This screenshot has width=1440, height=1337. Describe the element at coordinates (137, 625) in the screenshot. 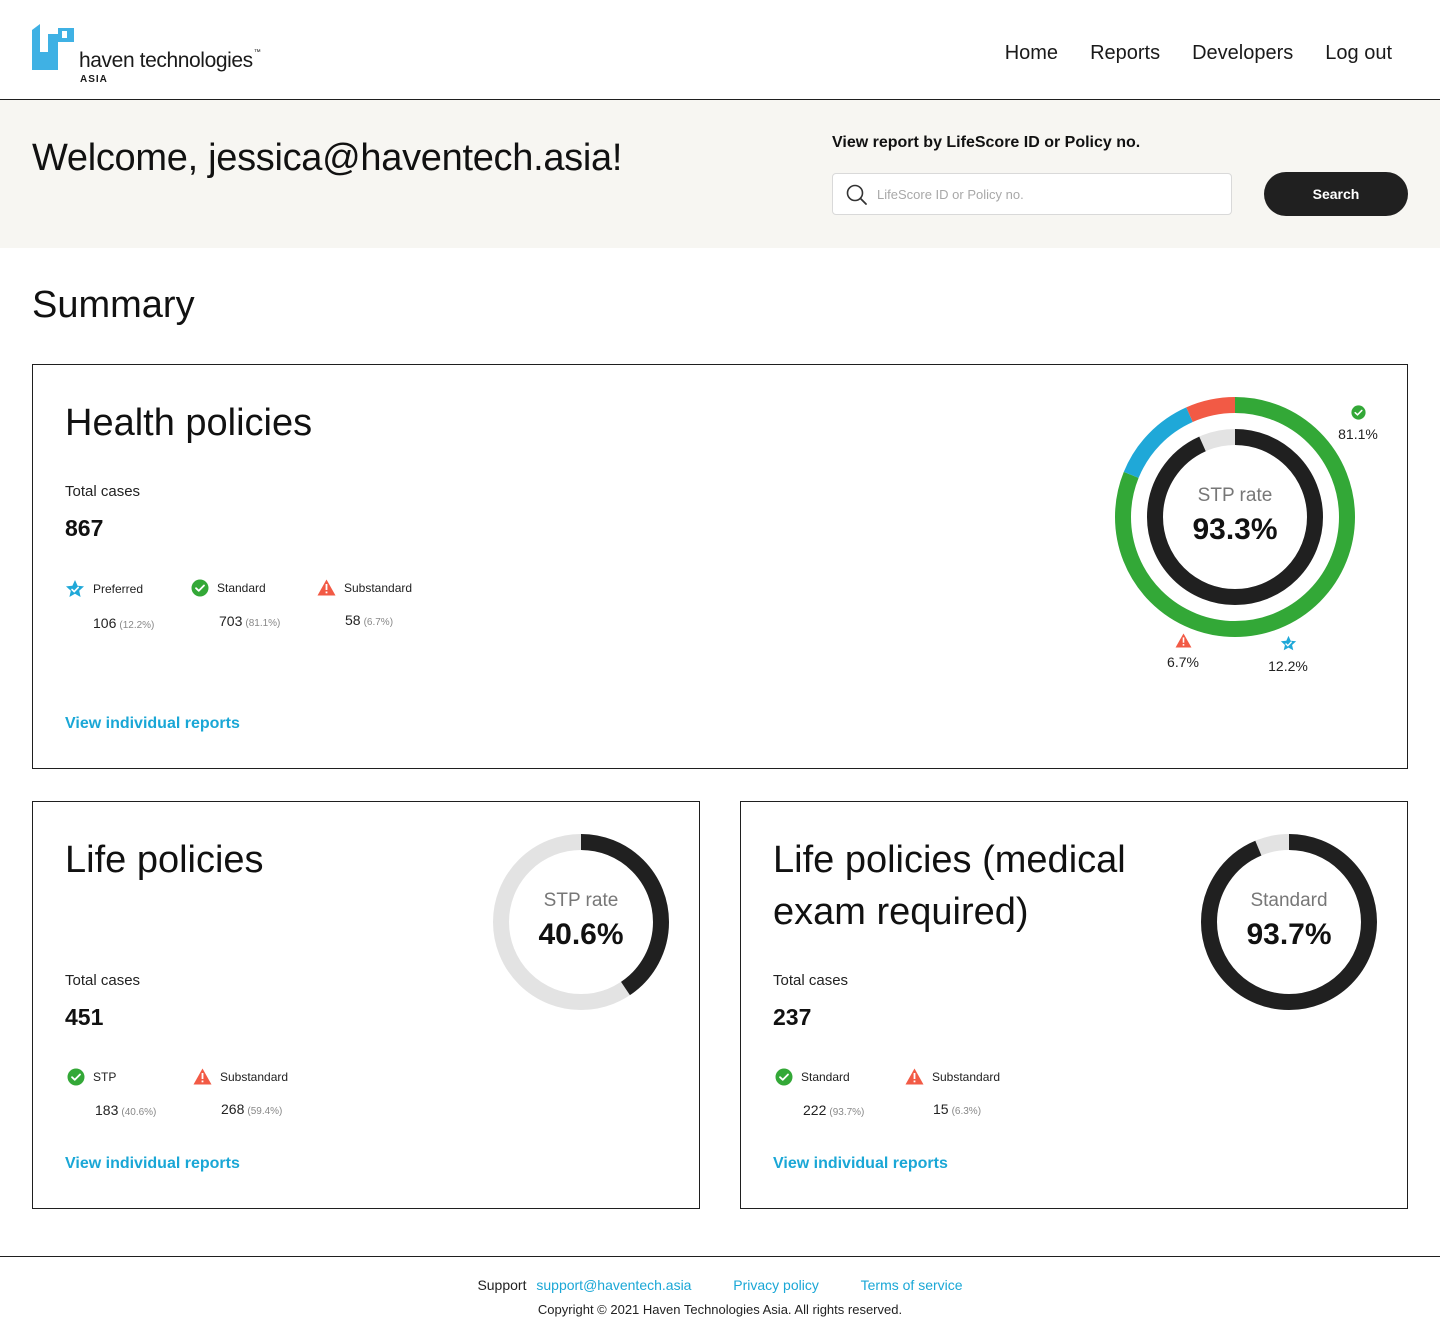

I see `stat-percent: (12.2%)` at that location.